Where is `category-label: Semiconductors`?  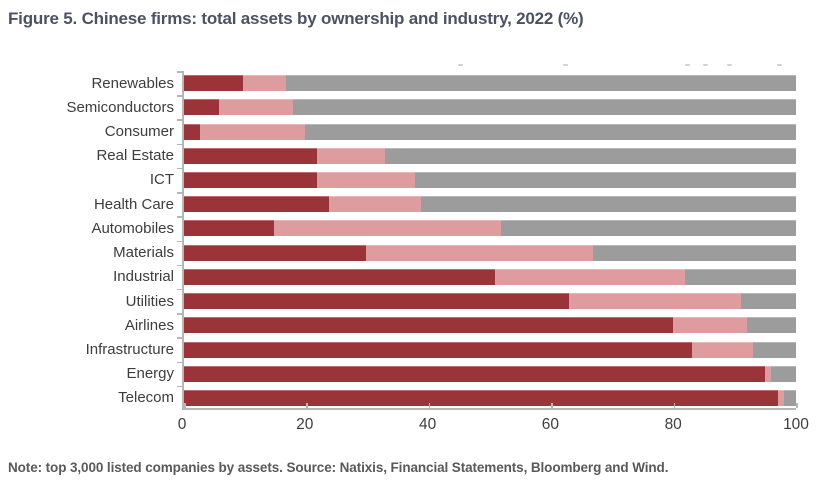
category-label: Semiconductors is located at coordinates (120, 107).